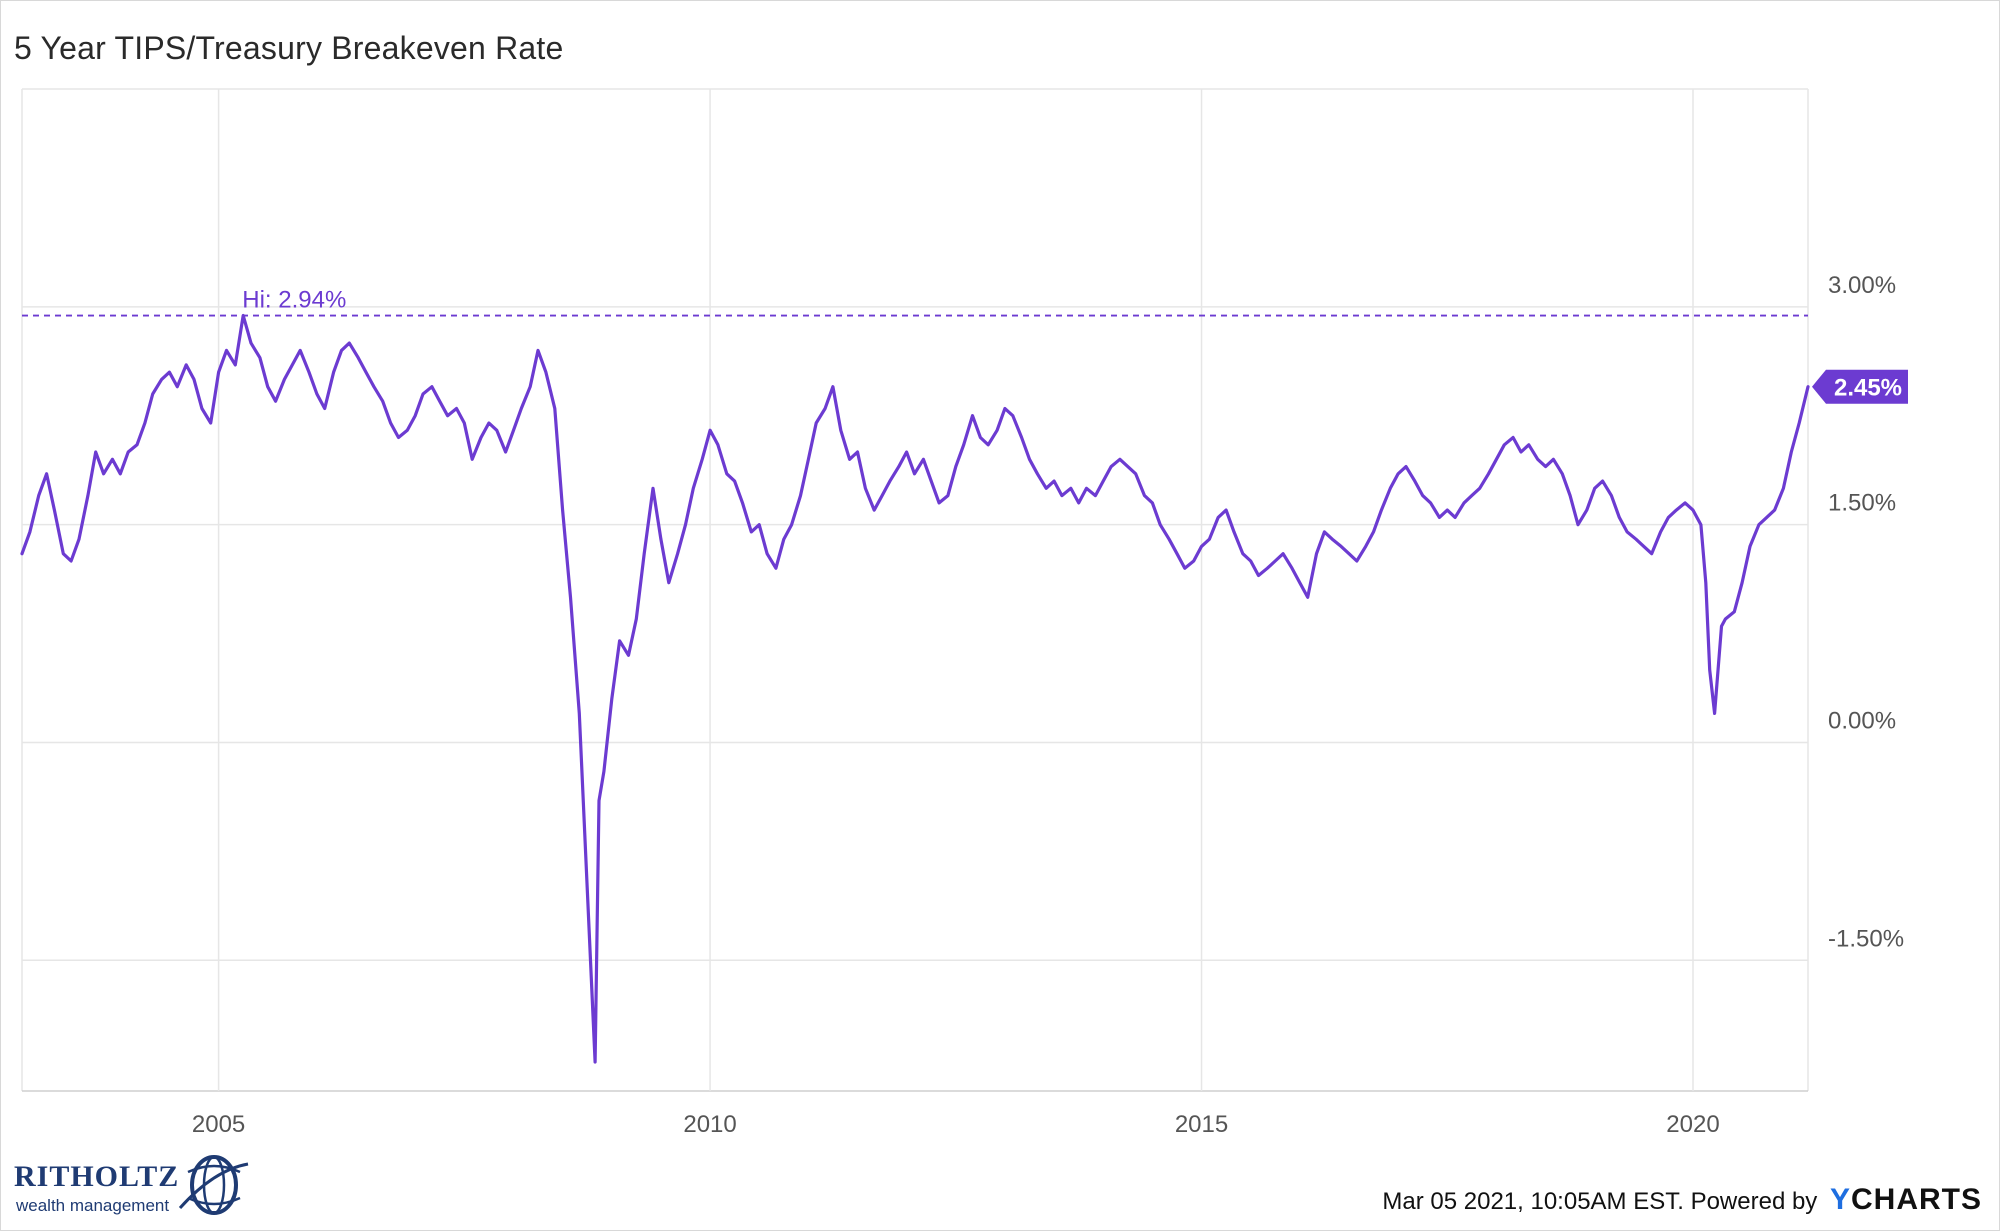 Image resolution: width=2000 pixels, height=1231 pixels. Describe the element at coordinates (1916, 1199) in the screenshot. I see `ycharts-logo-text: CHARTS` at that location.